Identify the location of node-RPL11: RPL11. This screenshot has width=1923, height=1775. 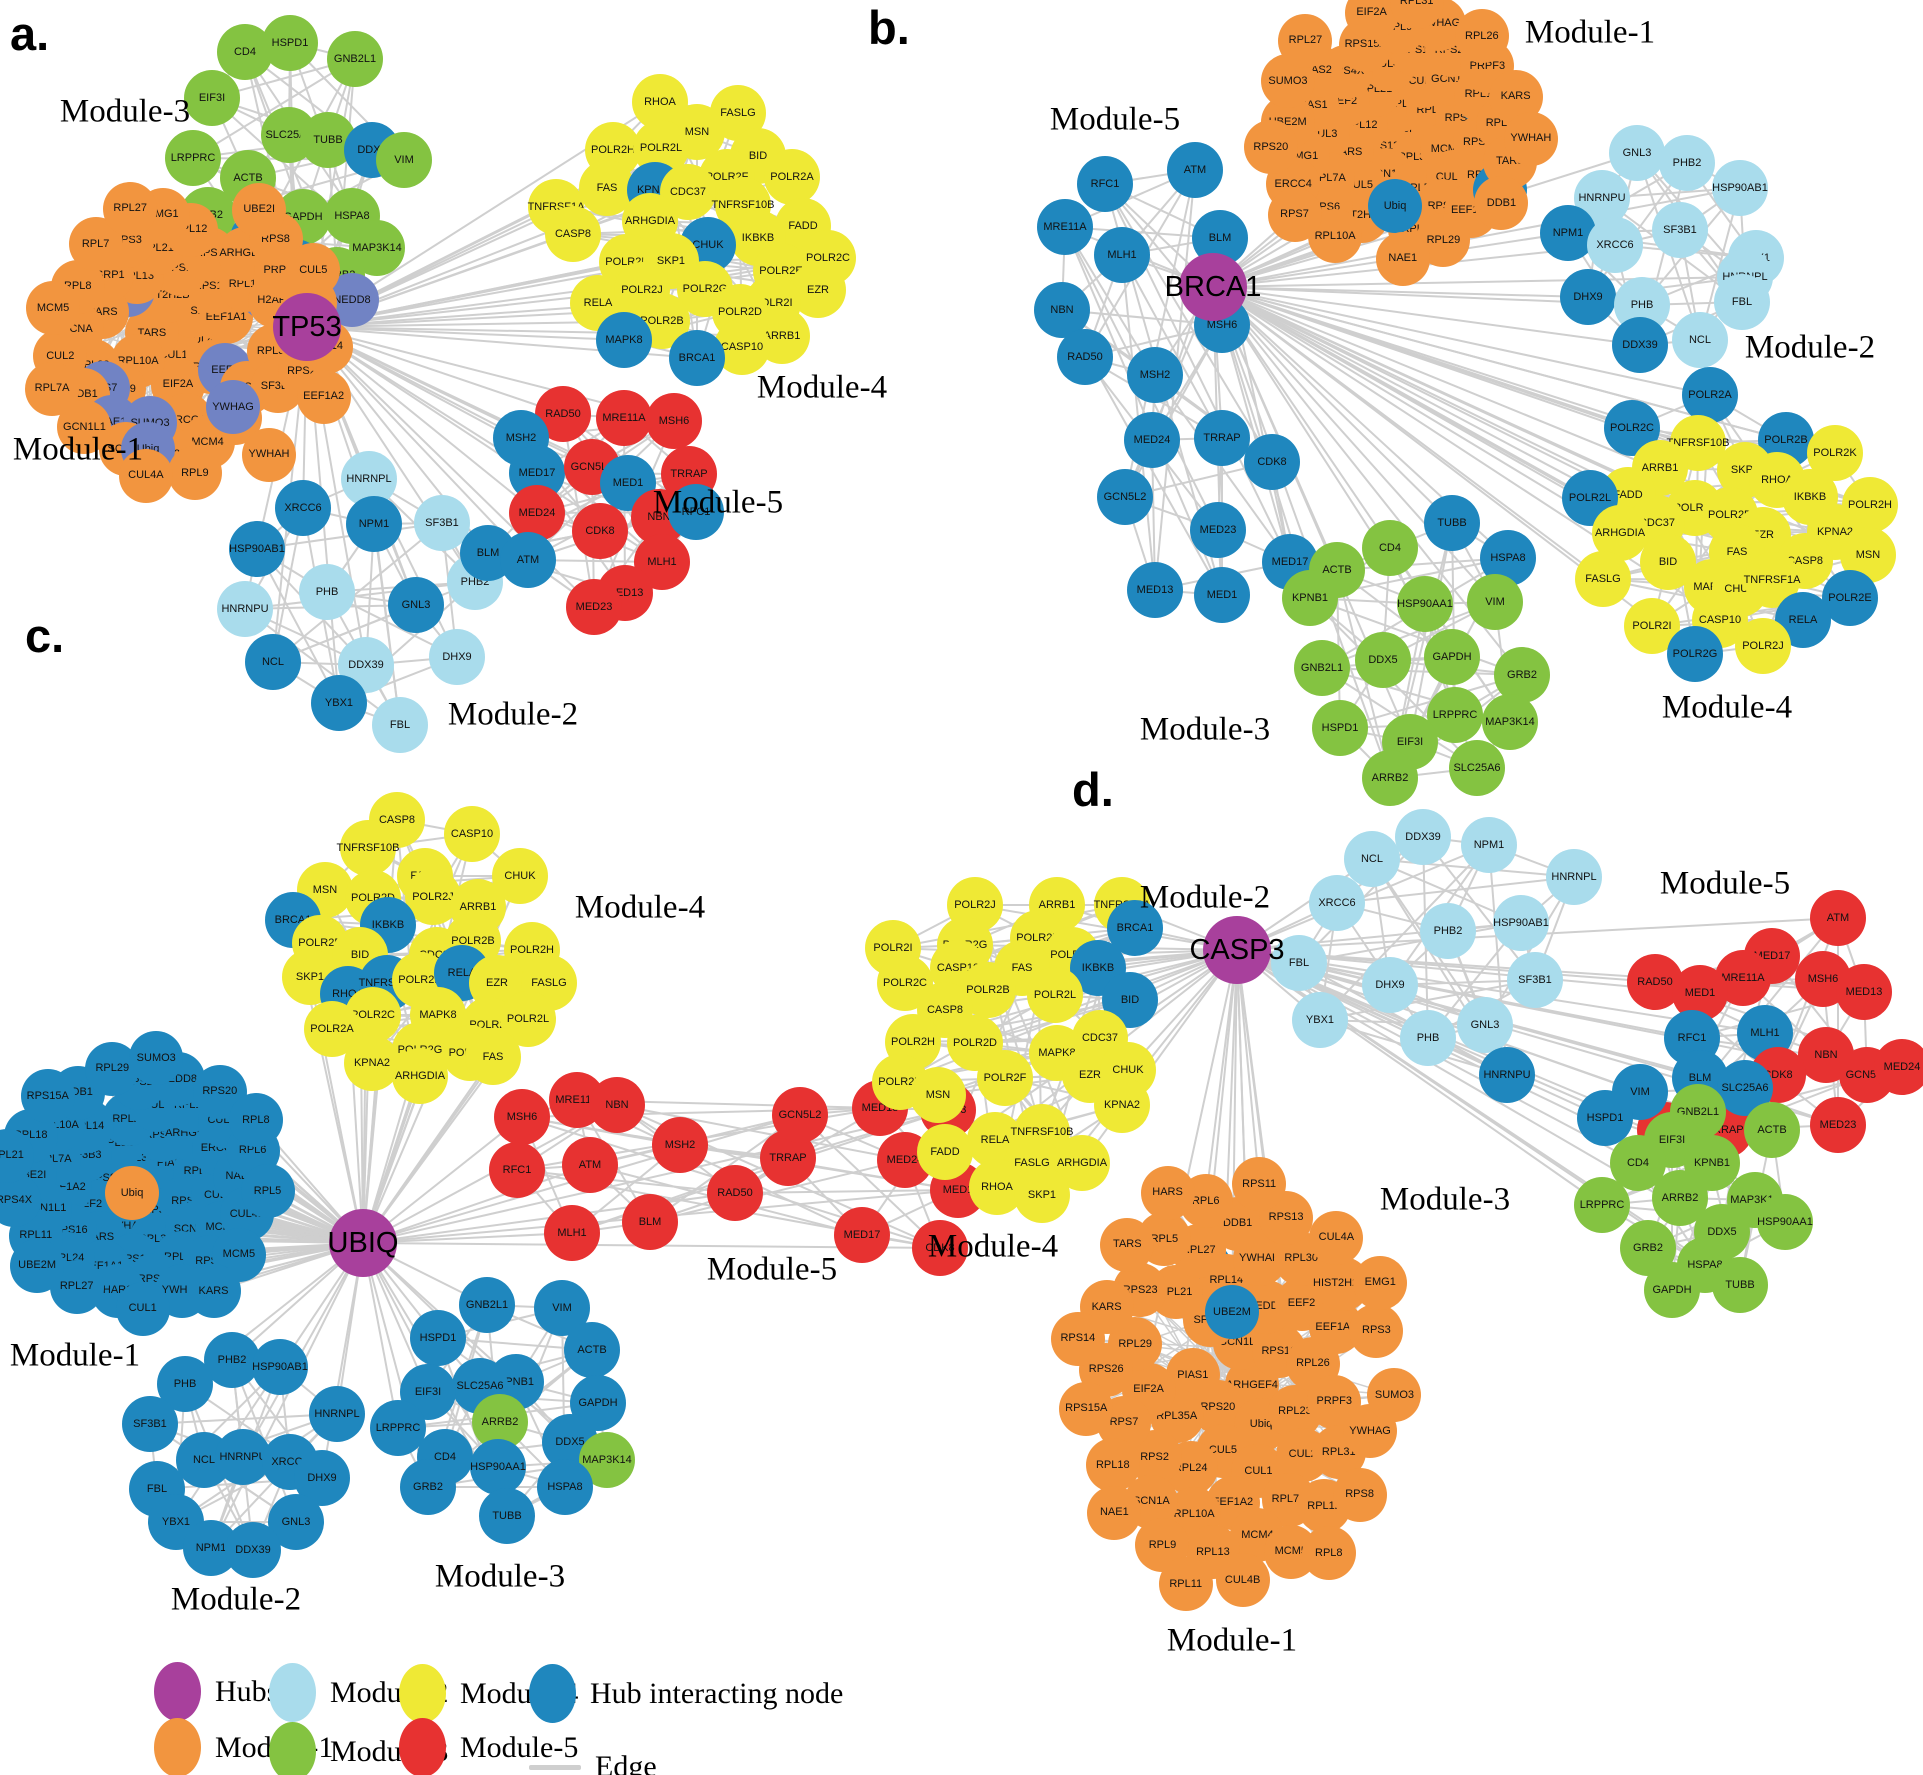
(1185, 1584).